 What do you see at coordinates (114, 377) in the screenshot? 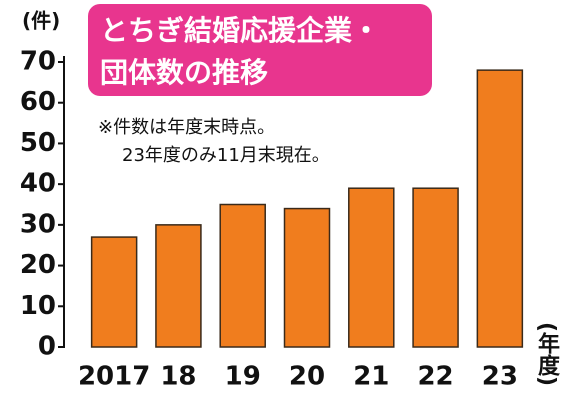
I see `x-tick-label: 2017` at bounding box center [114, 377].